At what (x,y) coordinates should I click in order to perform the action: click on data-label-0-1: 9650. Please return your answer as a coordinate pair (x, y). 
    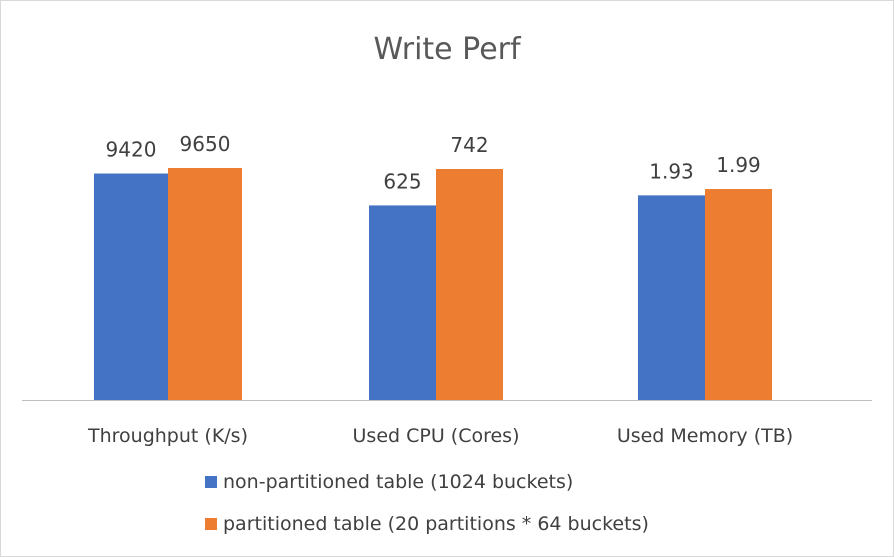
    Looking at the image, I should click on (205, 144).